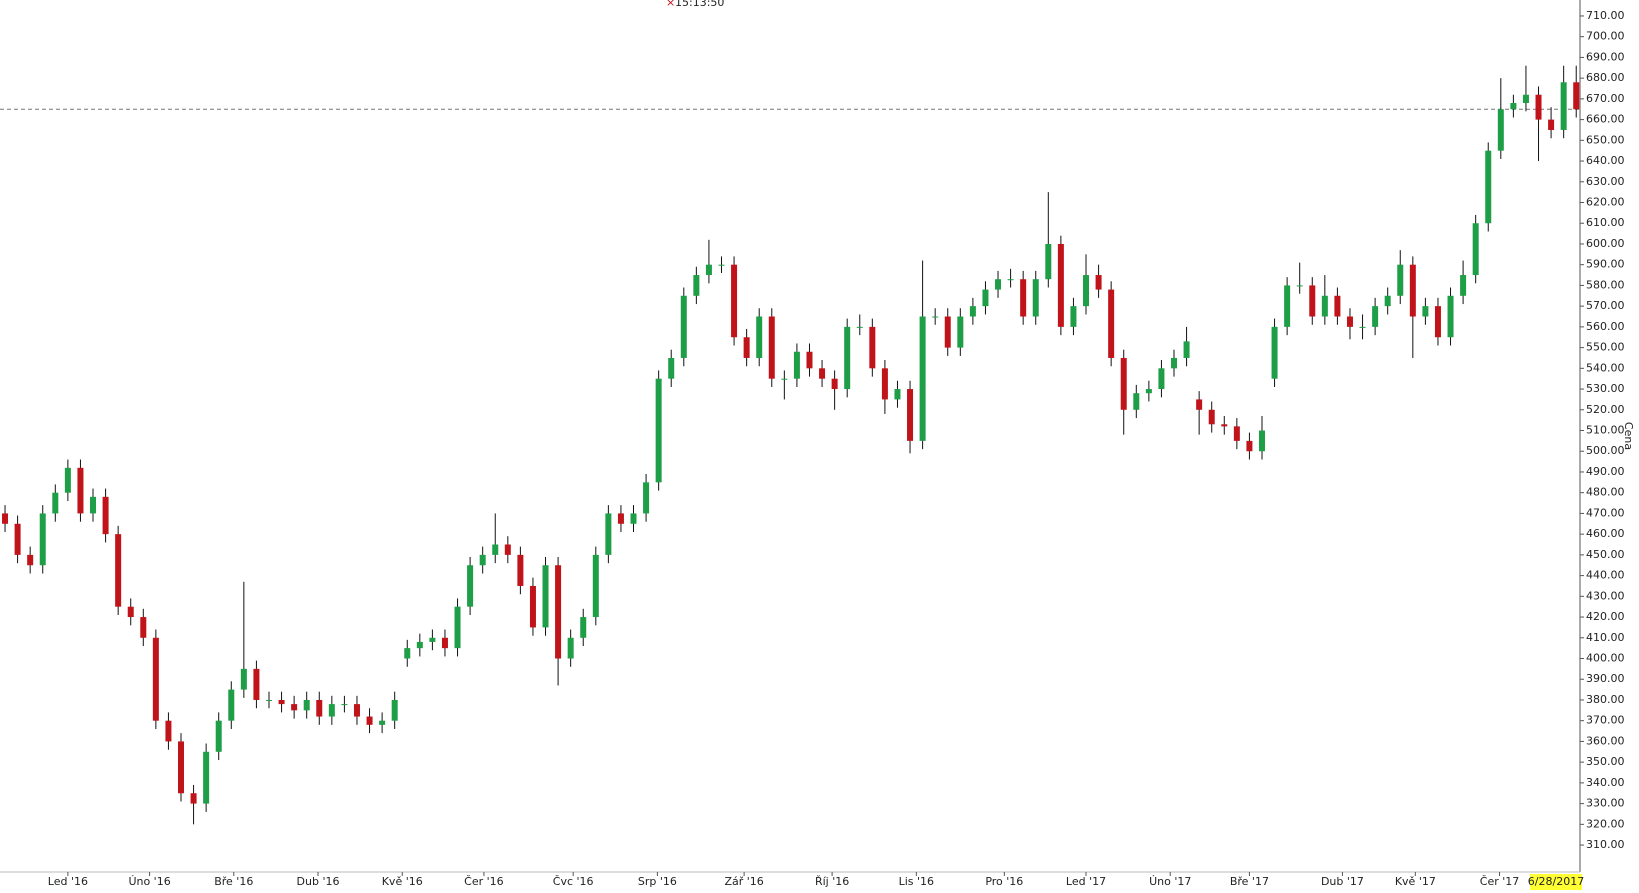 This screenshot has height=893, width=1639. What do you see at coordinates (1605, 15) in the screenshot?
I see `y-tick-label: 710.00` at bounding box center [1605, 15].